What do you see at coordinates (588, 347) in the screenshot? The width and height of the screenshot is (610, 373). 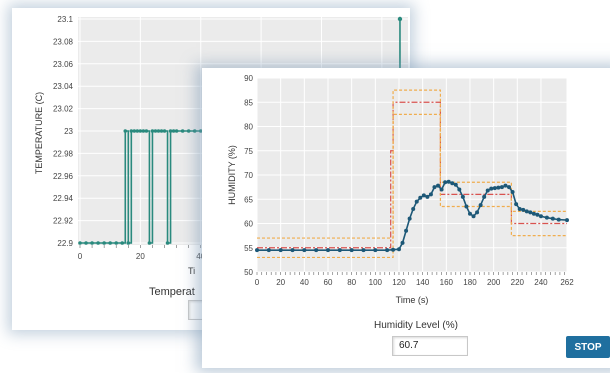 I see `stop-button: STOP` at bounding box center [588, 347].